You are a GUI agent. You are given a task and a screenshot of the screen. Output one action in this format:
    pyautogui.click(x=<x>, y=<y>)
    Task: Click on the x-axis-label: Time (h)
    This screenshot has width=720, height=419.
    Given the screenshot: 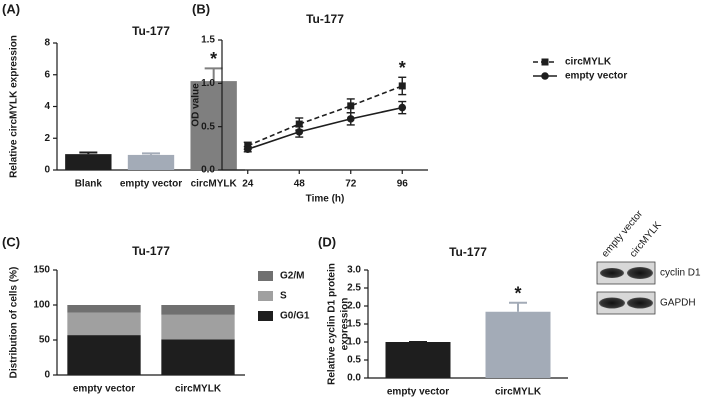 What is the action you would take?
    pyautogui.click(x=325, y=199)
    